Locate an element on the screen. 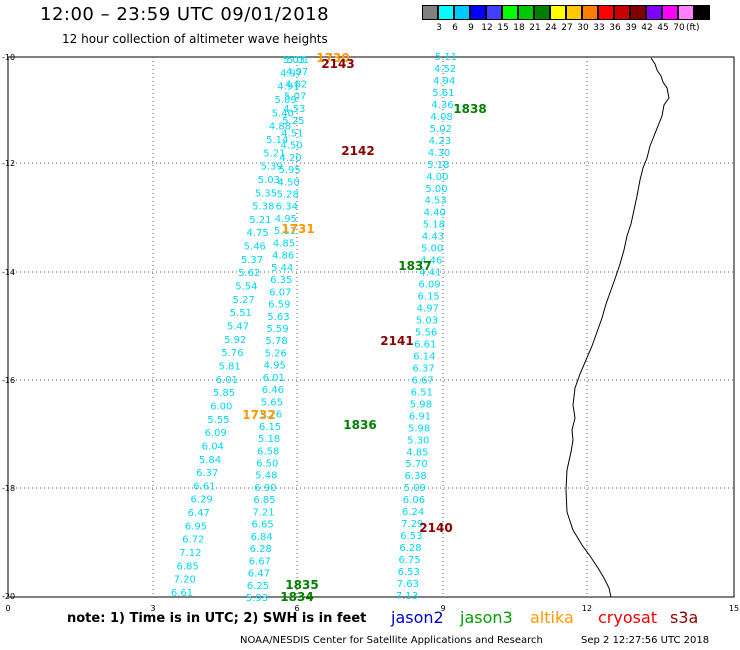  wave-height-value: 5.65 is located at coordinates (272, 402).